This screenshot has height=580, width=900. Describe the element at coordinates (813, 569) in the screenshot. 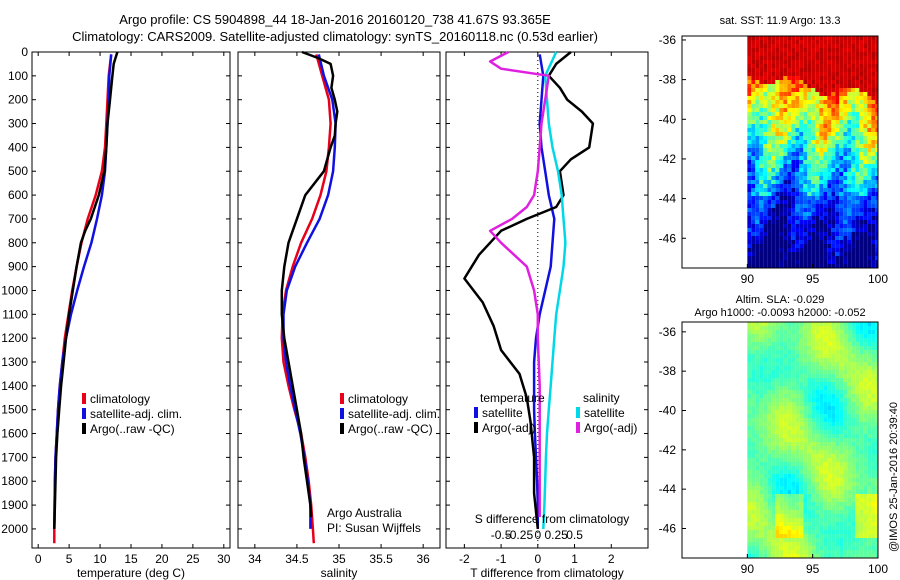

I see `sla-map-xtick-label: 95` at that location.